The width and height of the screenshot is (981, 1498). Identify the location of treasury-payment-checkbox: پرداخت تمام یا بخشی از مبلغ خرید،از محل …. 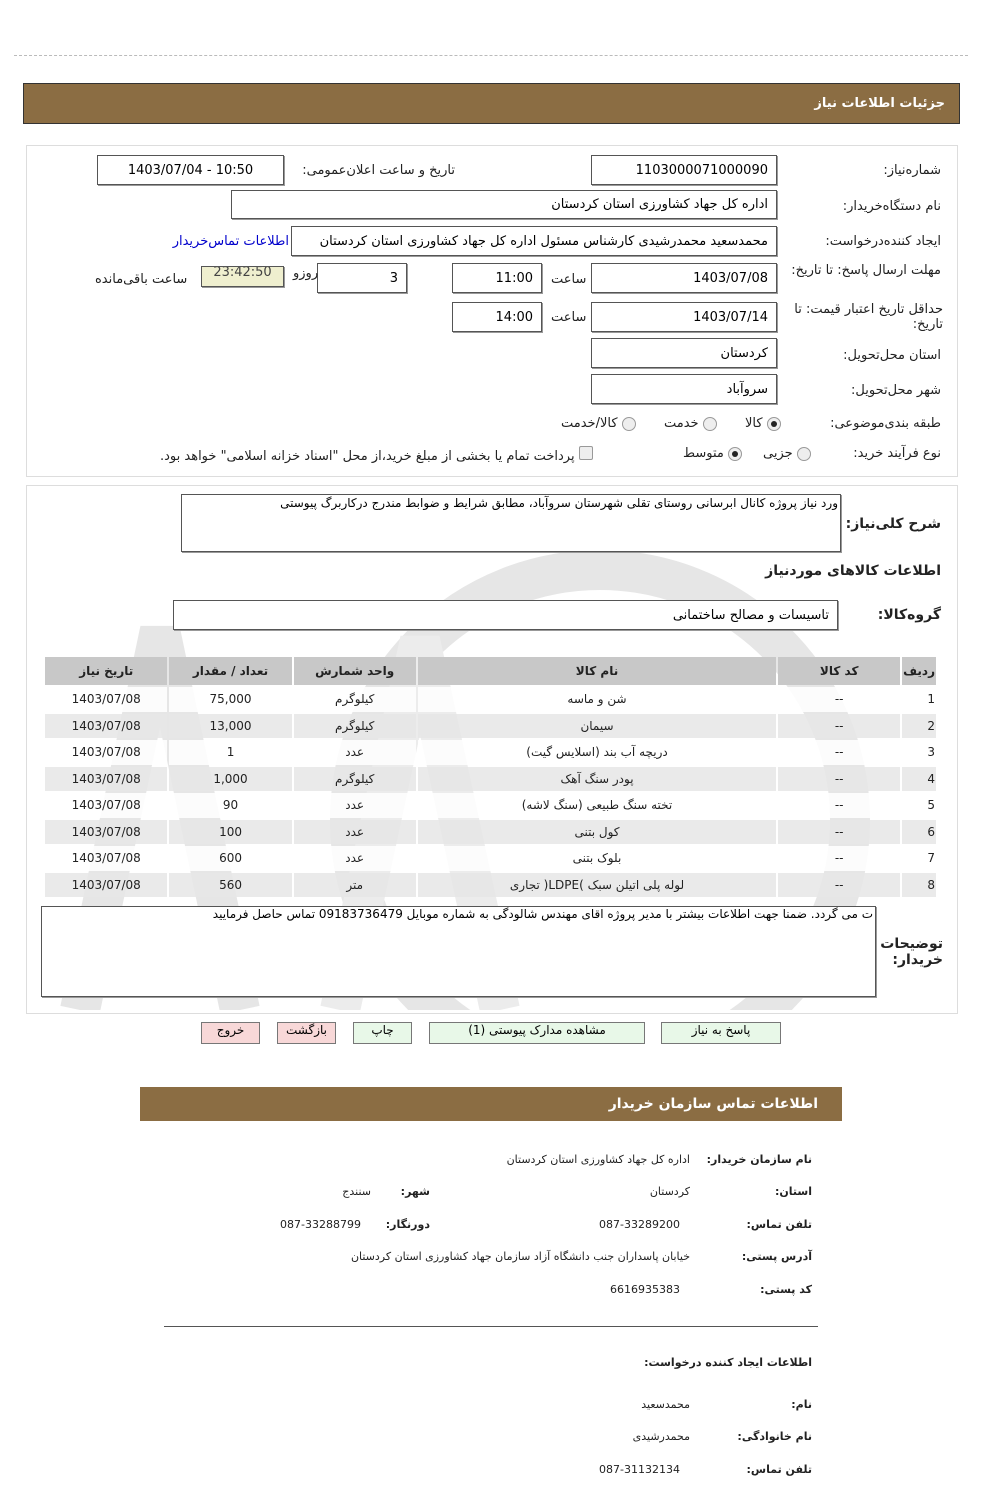
(376, 455).